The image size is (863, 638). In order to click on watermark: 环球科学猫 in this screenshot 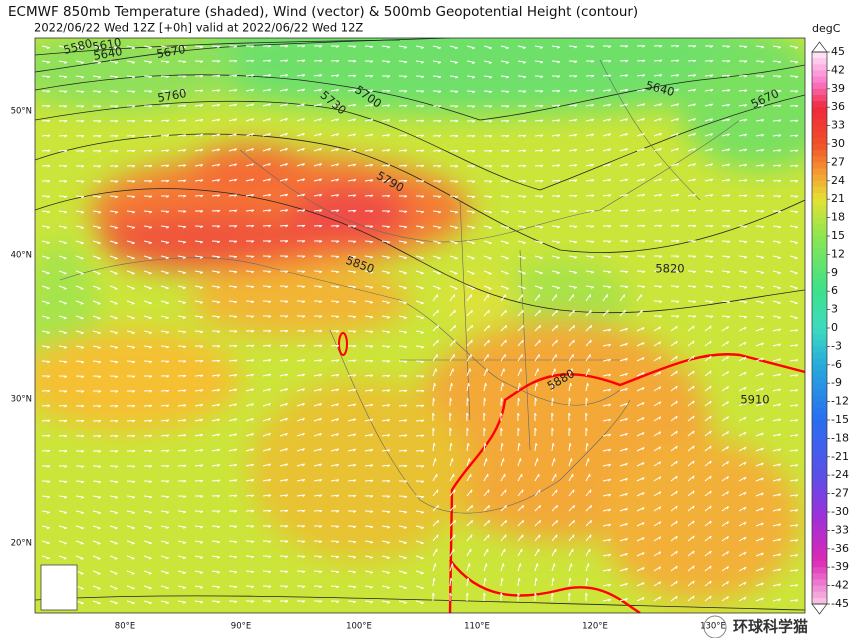, I will do `click(755, 626)`.